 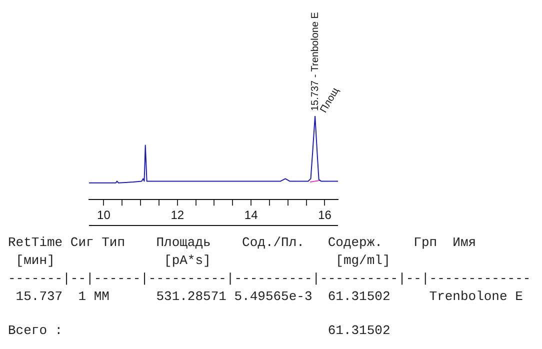 I want to click on x-tick-label: 14, so click(x=251, y=215).